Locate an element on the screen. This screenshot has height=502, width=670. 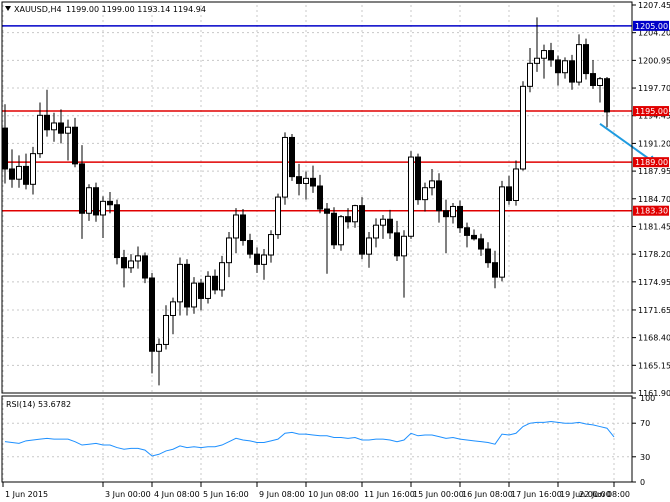
dropdown-triangle-icon is located at coordinates (8, 8).